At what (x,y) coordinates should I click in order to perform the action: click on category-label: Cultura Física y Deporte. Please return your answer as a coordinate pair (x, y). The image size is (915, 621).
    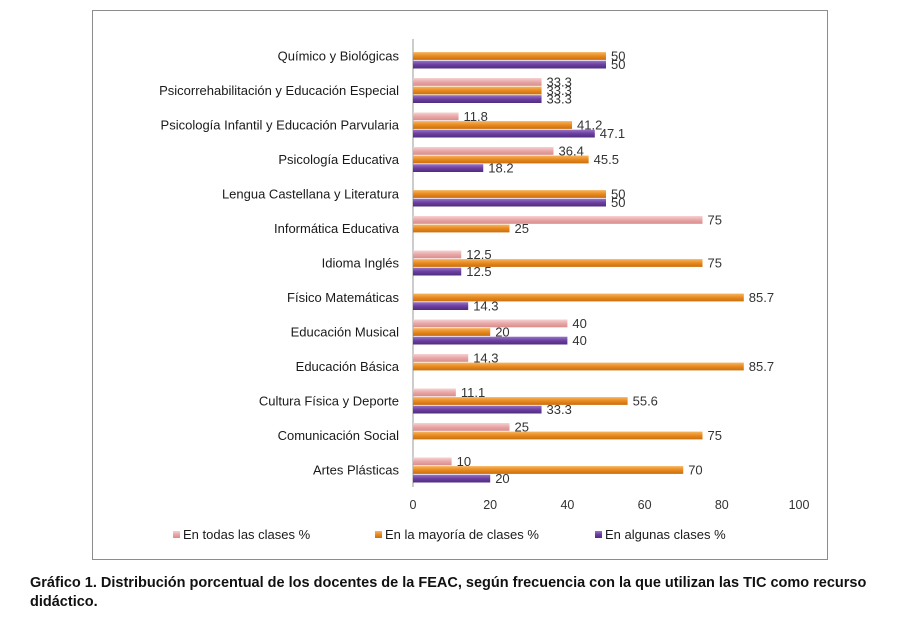
    Looking at the image, I should click on (329, 401).